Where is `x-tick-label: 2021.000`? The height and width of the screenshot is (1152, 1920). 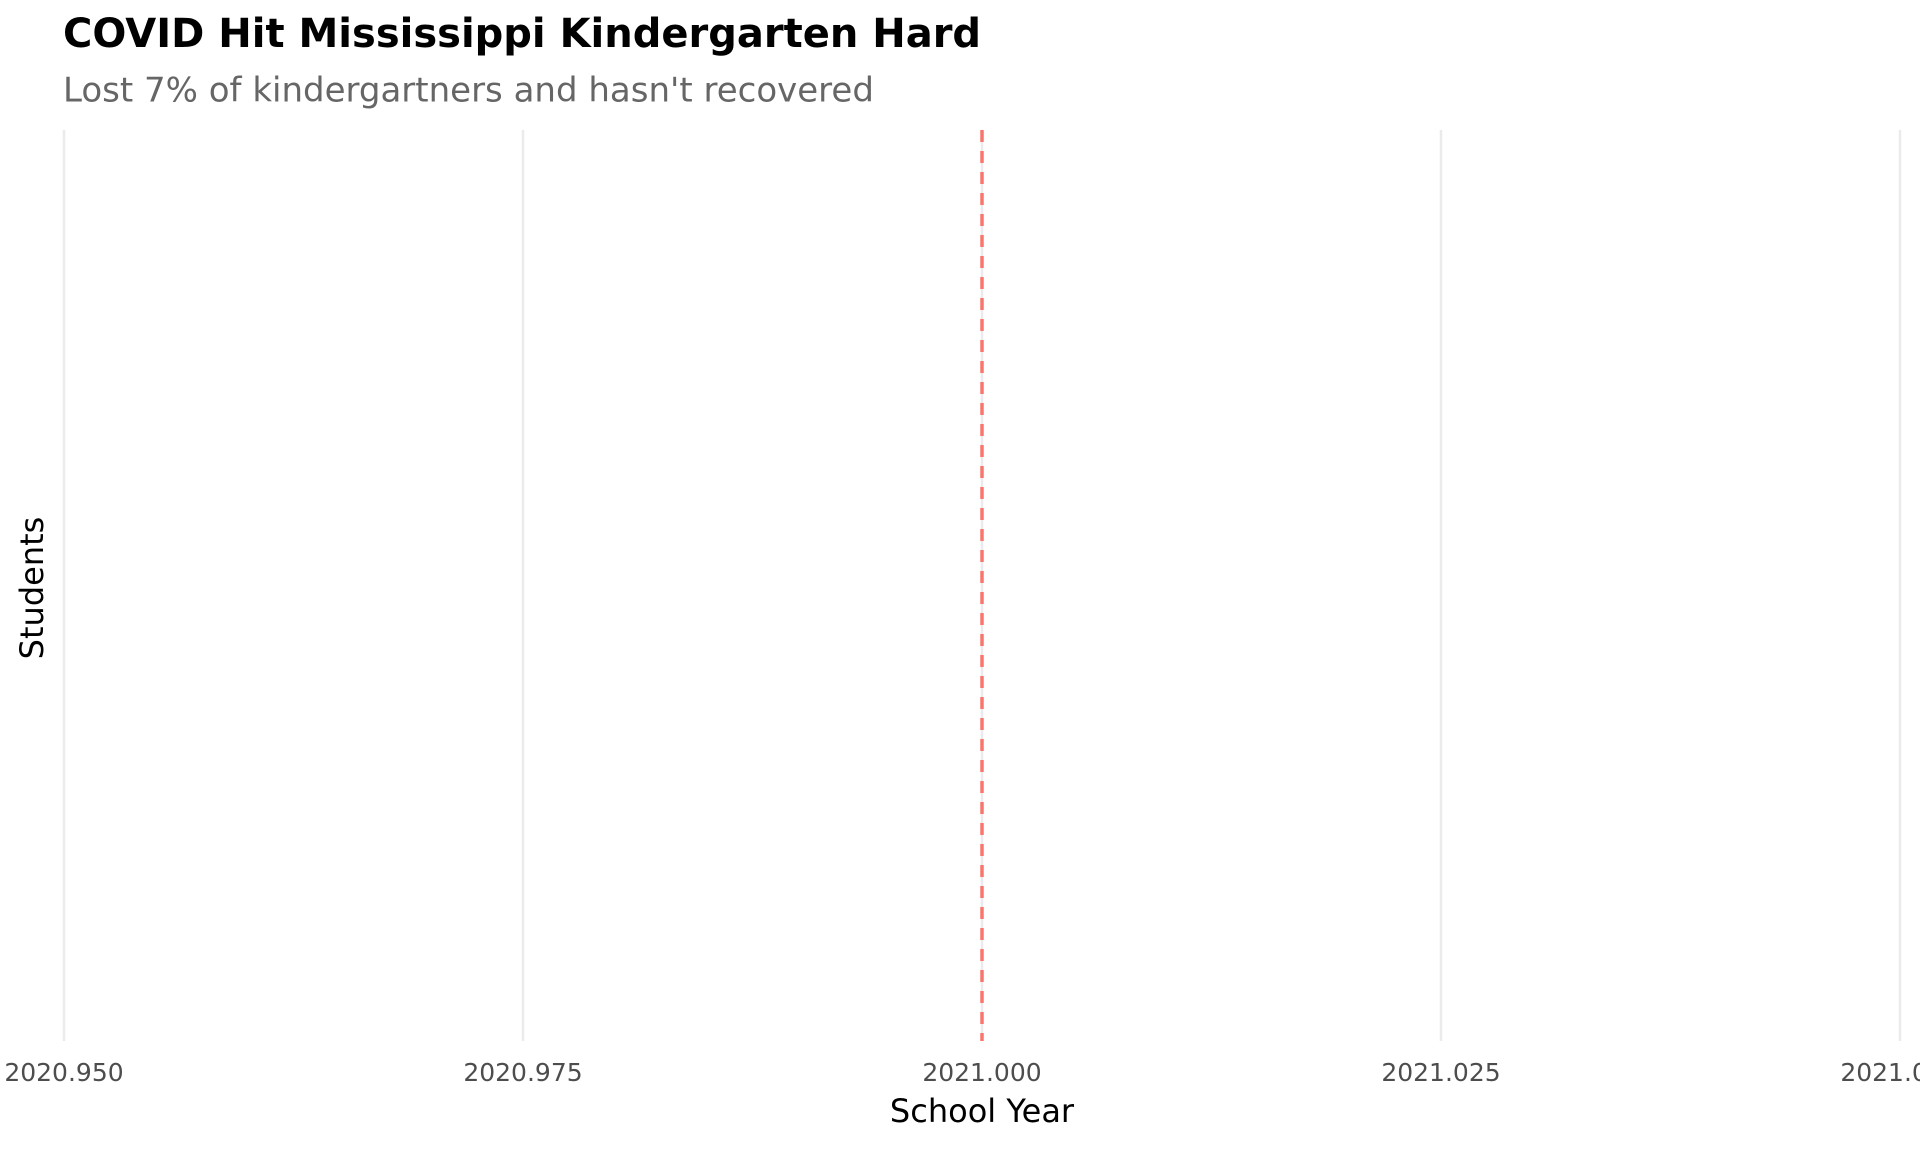 x-tick-label: 2021.000 is located at coordinates (981, 1072).